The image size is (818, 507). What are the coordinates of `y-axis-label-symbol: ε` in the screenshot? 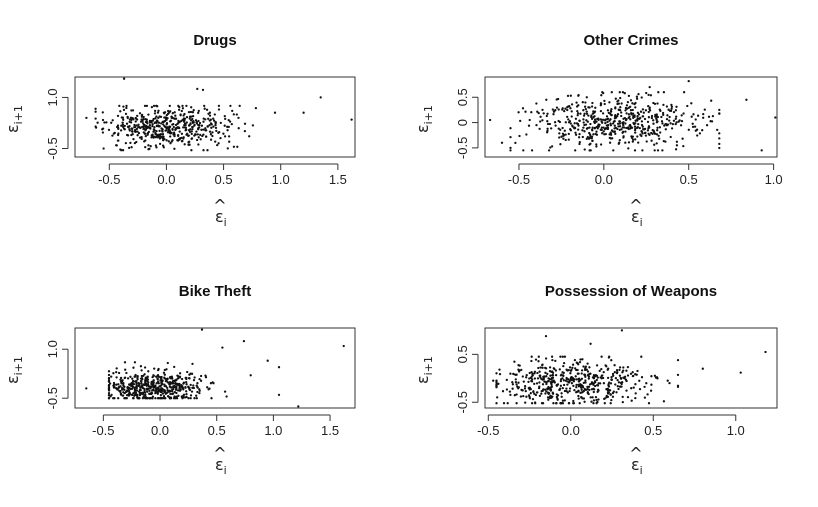 It's located at (422, 128).